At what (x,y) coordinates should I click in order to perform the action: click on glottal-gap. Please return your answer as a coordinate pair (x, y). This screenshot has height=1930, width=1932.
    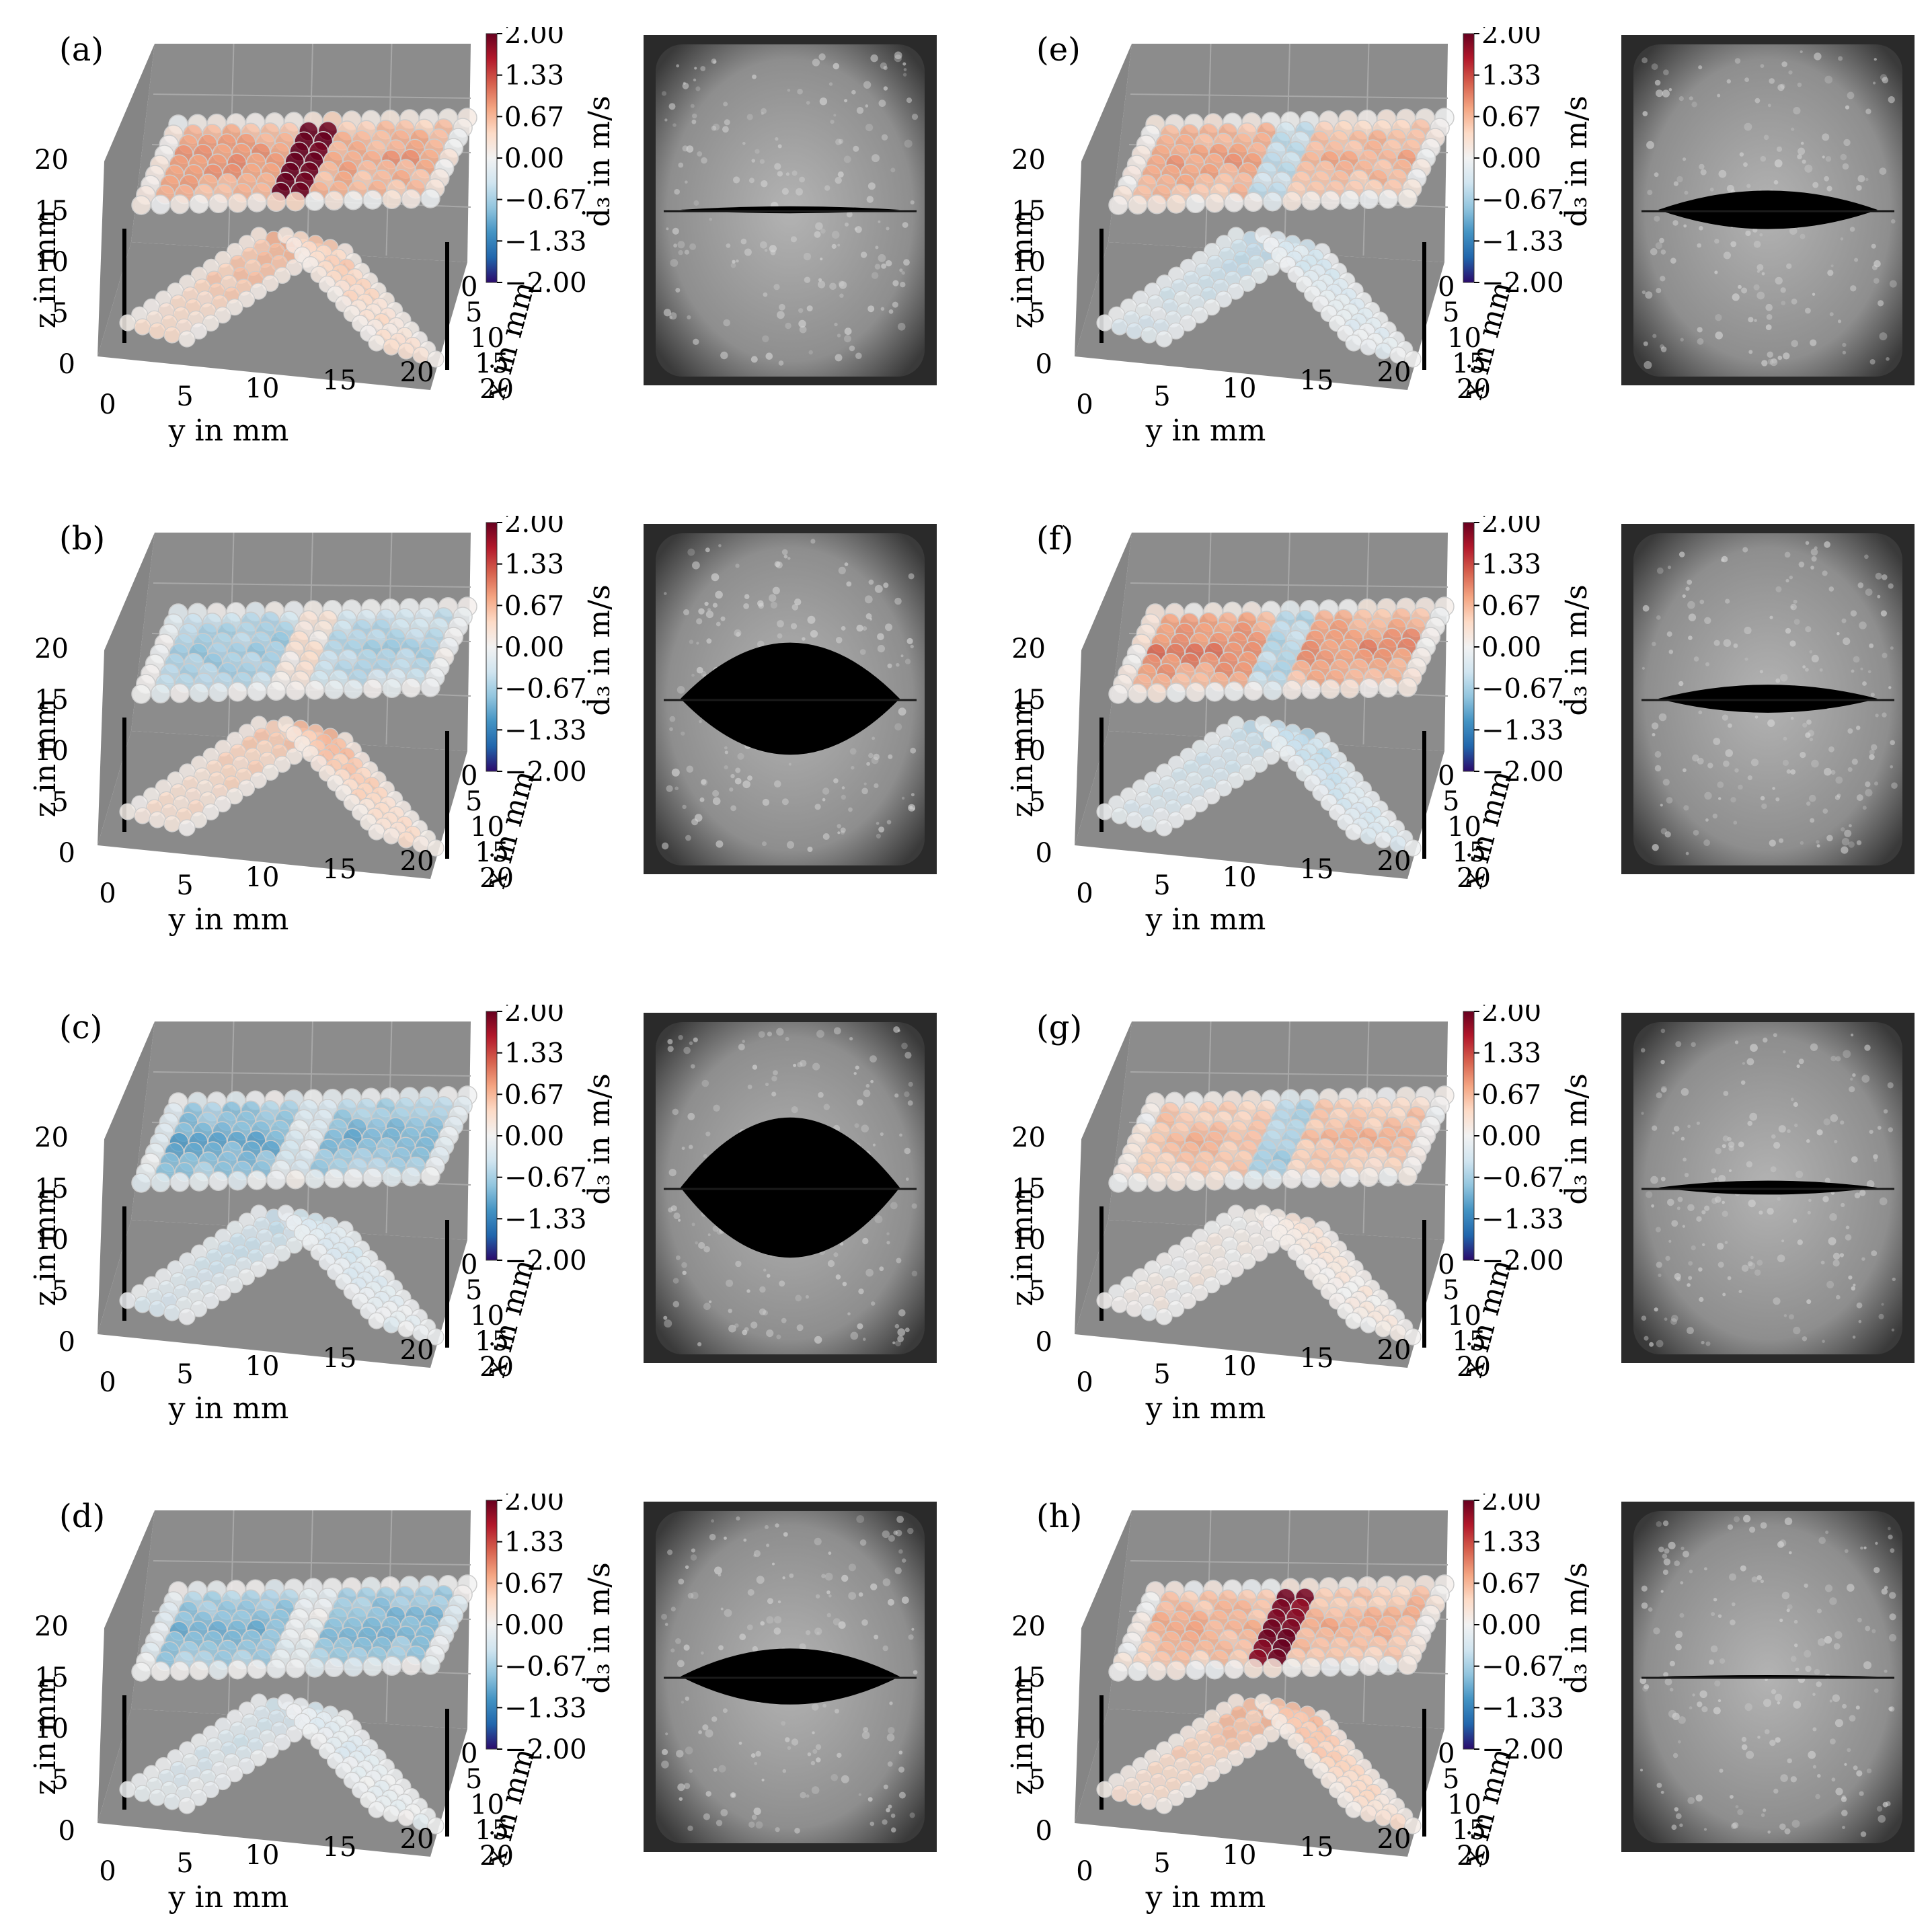
    Looking at the image, I should click on (1768, 1187).